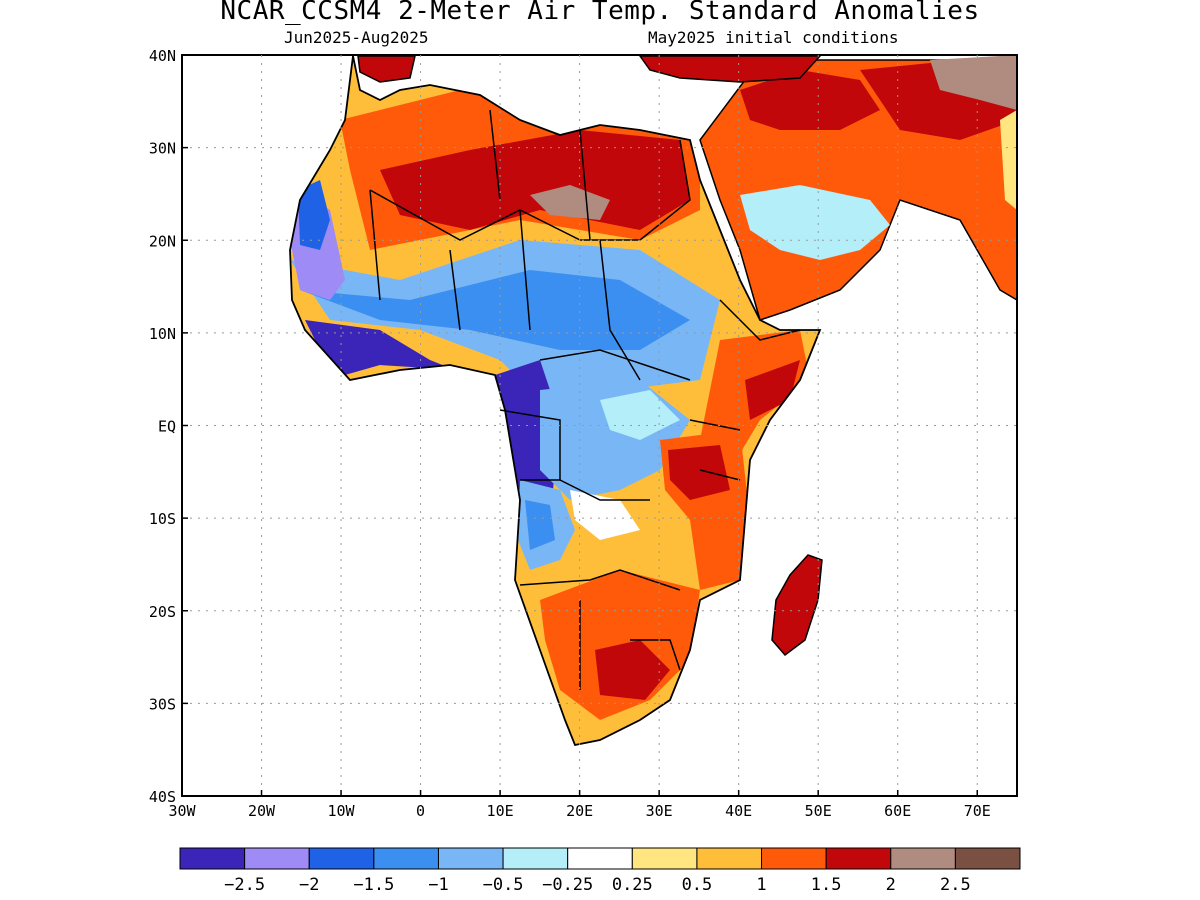  I want to click on india-warm, so click(1008, 160).